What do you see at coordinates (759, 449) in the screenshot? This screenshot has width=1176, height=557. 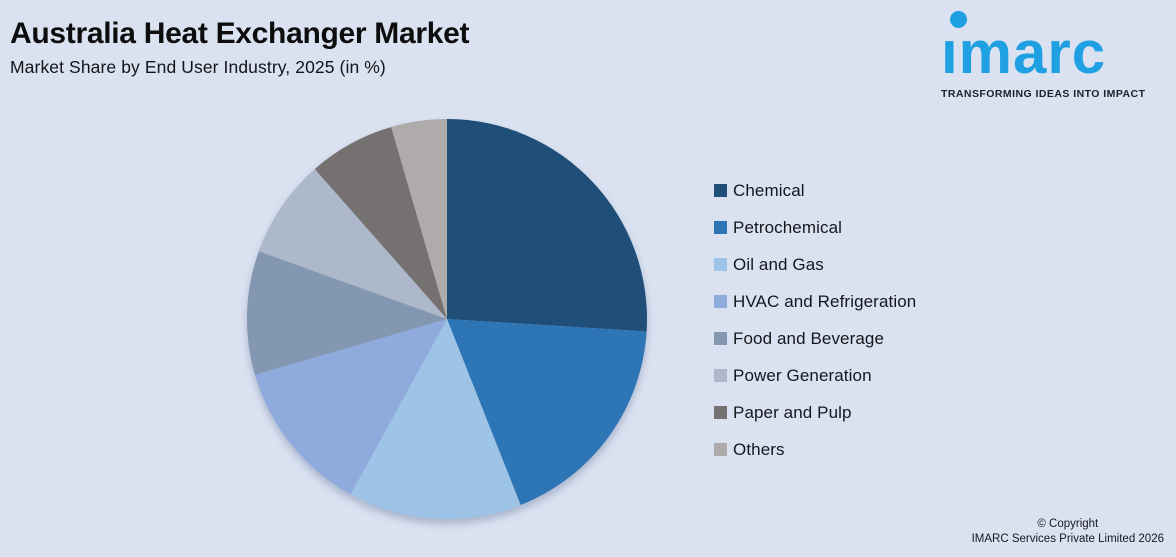 I see `legend-label: Others` at bounding box center [759, 449].